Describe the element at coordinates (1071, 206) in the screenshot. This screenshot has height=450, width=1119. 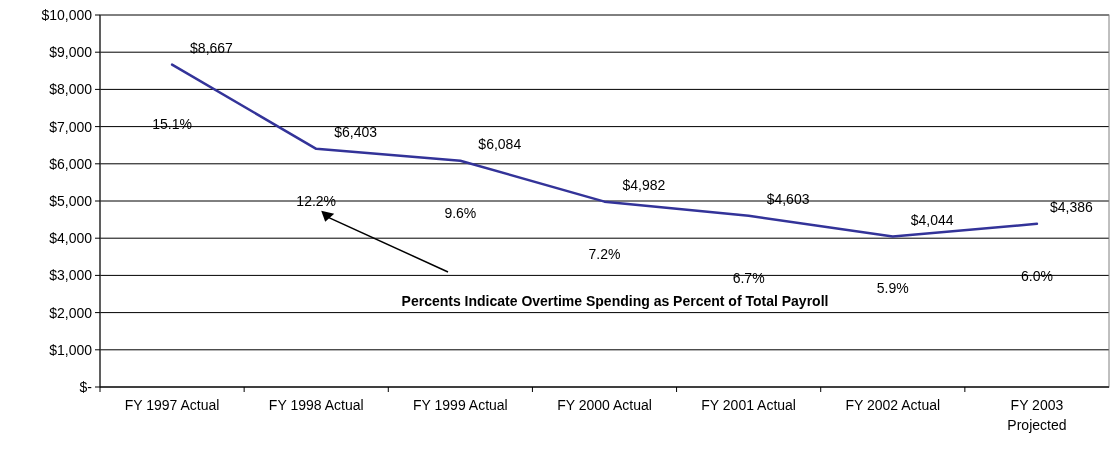
I see `data-label: $4,386` at that location.